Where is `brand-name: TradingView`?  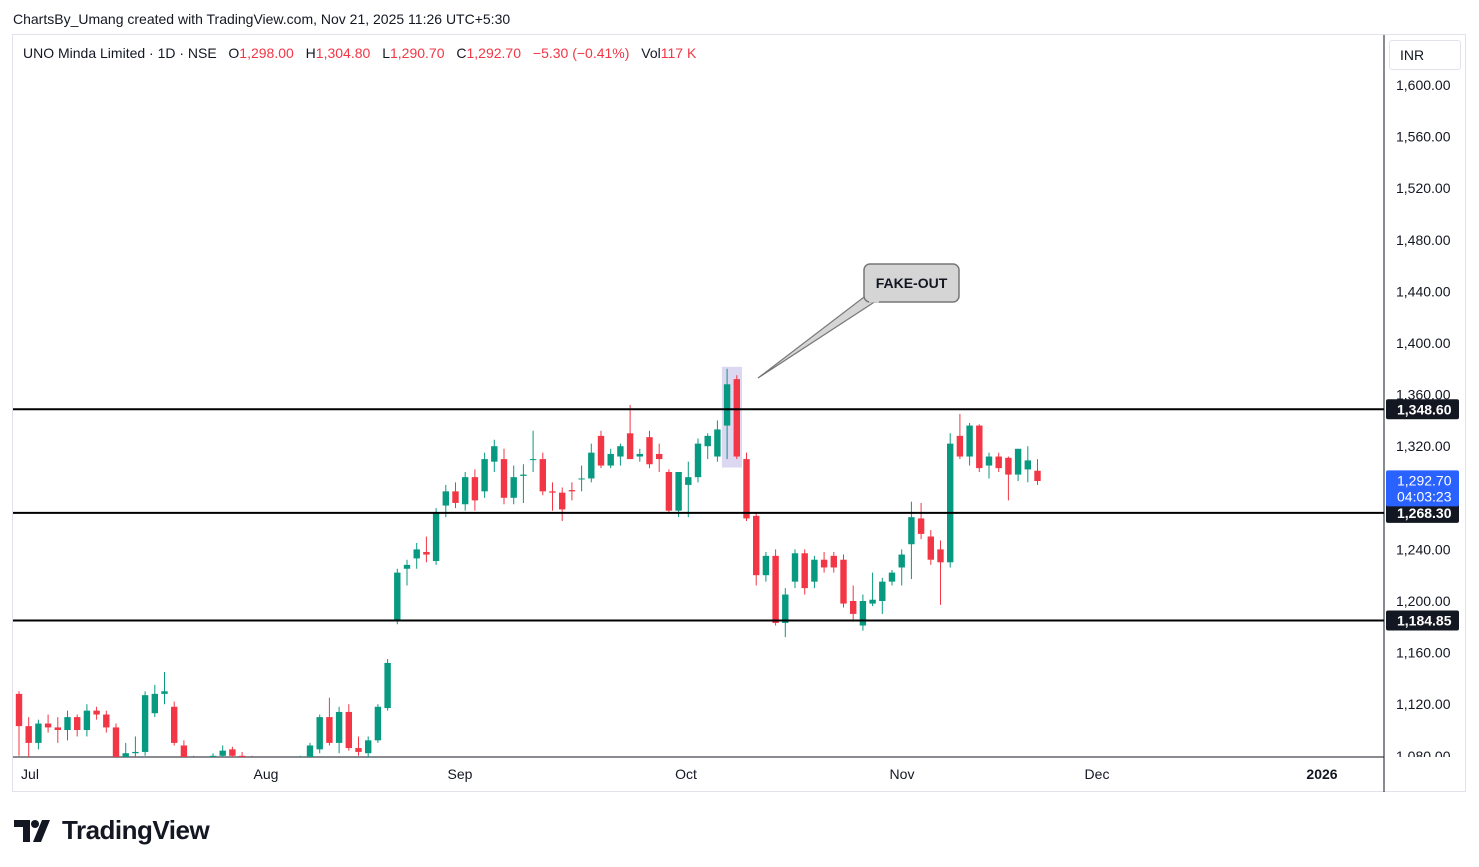 brand-name: TradingView is located at coordinates (136, 830).